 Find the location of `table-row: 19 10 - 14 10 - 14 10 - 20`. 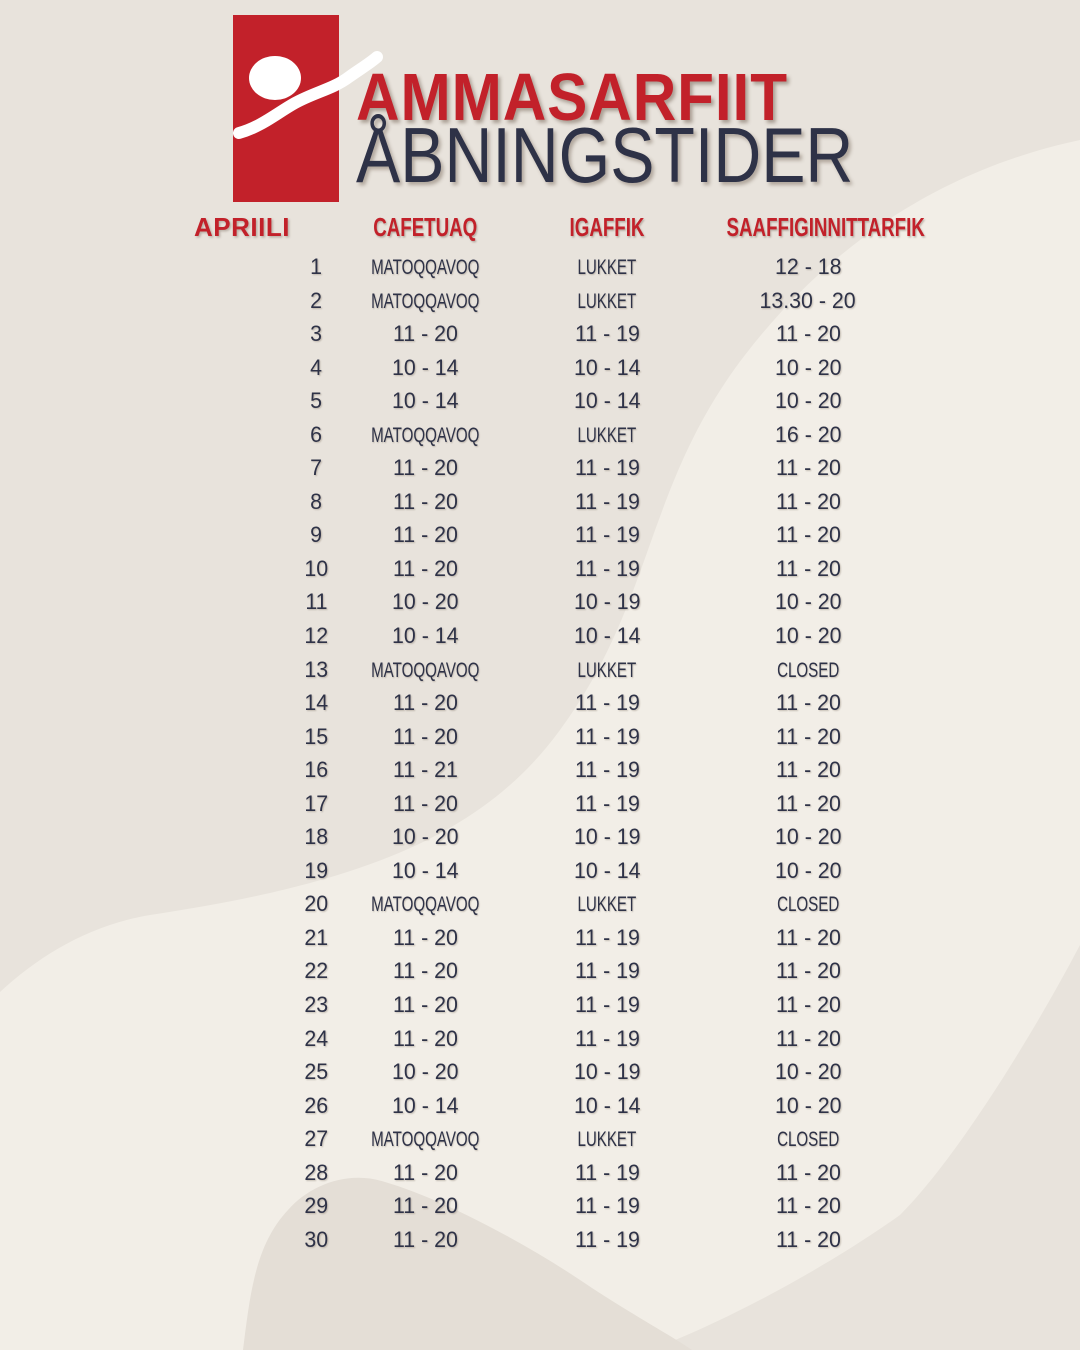

table-row: 19 10 - 14 10 - 14 10 - 20 is located at coordinates (540, 871).